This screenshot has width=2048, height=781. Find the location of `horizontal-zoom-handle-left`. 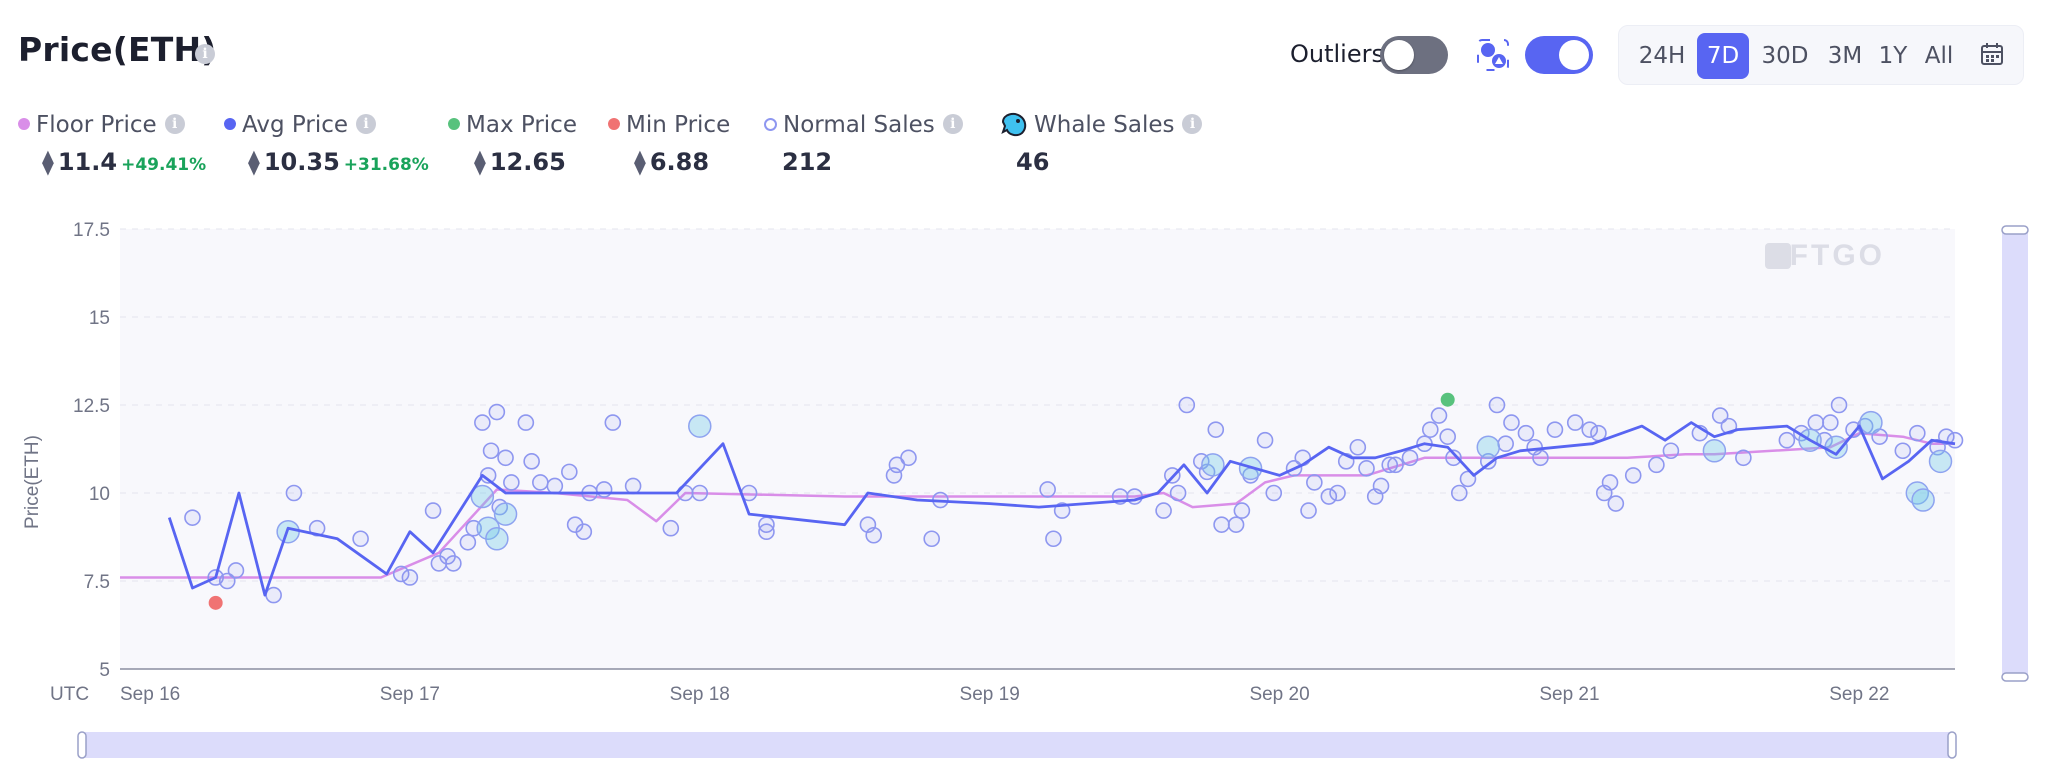

horizontal-zoom-handle-left is located at coordinates (82, 745).